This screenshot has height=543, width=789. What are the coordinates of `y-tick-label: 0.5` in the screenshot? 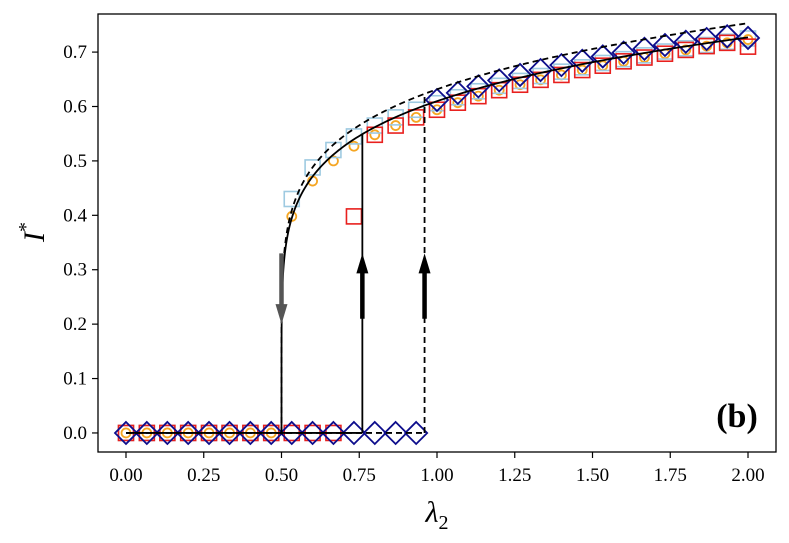 It's located at (75, 161).